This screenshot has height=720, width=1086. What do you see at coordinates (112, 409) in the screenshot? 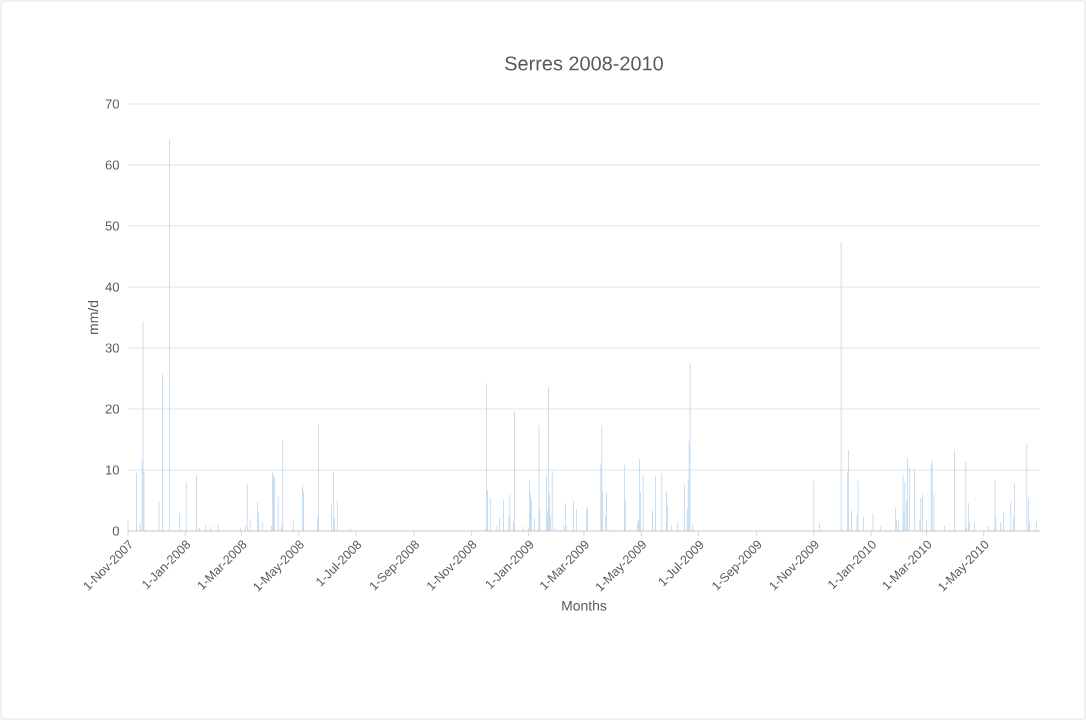
I see `y-tick-label: 20` at bounding box center [112, 409].